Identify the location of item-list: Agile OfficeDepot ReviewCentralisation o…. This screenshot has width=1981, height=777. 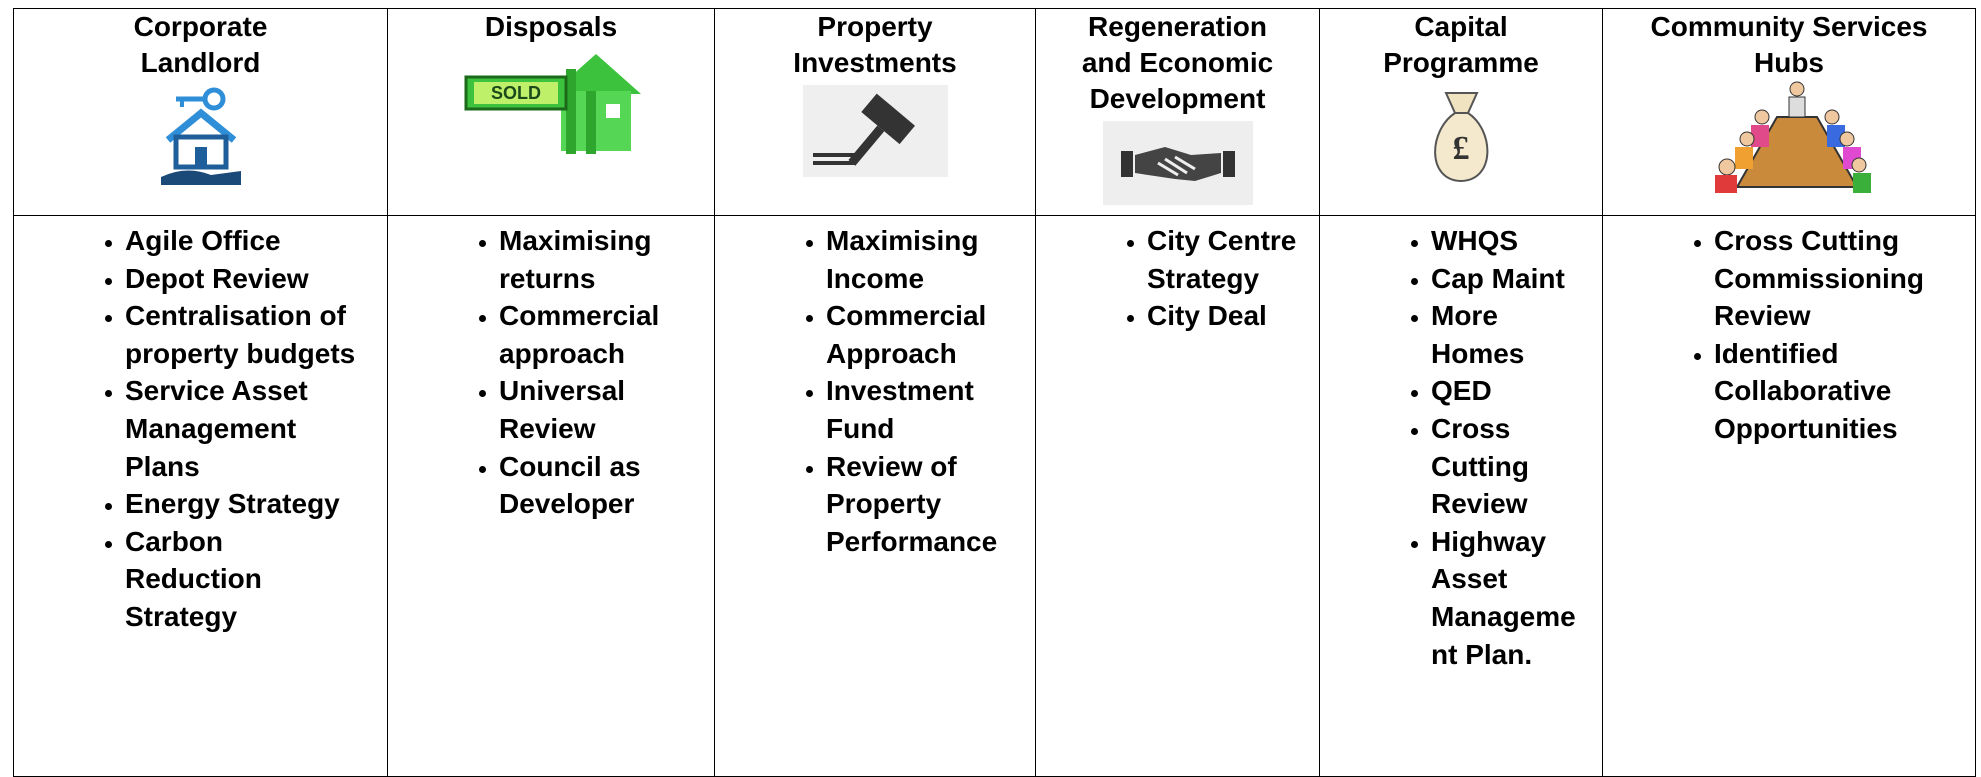
(200, 429).